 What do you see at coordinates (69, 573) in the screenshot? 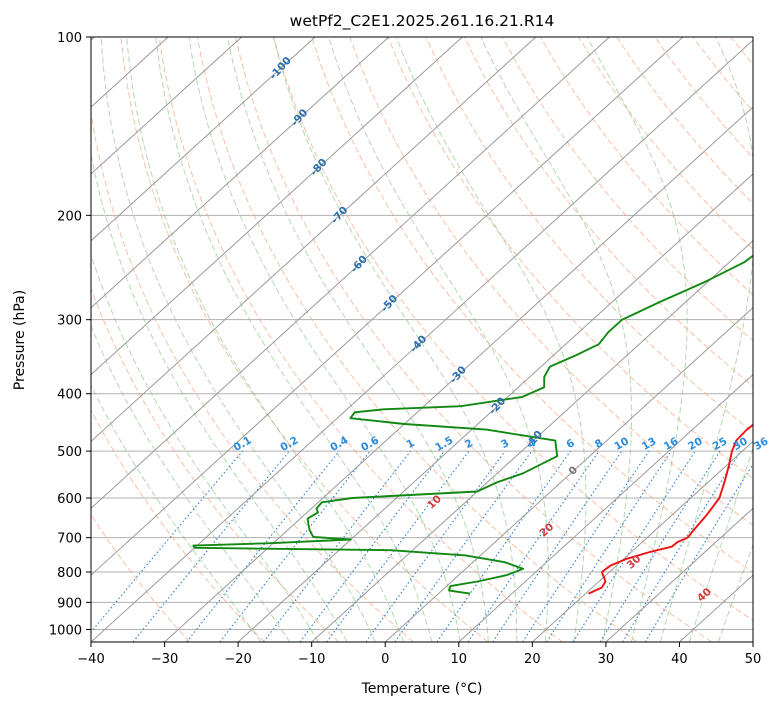
I see `y-tick-label: 800` at bounding box center [69, 573].